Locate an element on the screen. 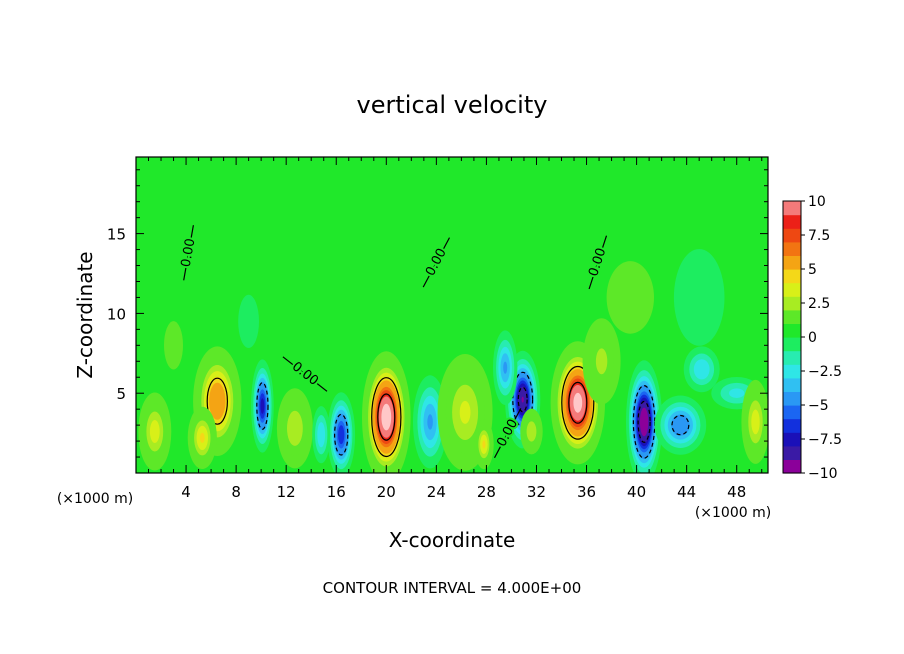  colorbar-tick-label: 2.5 is located at coordinates (819, 304).